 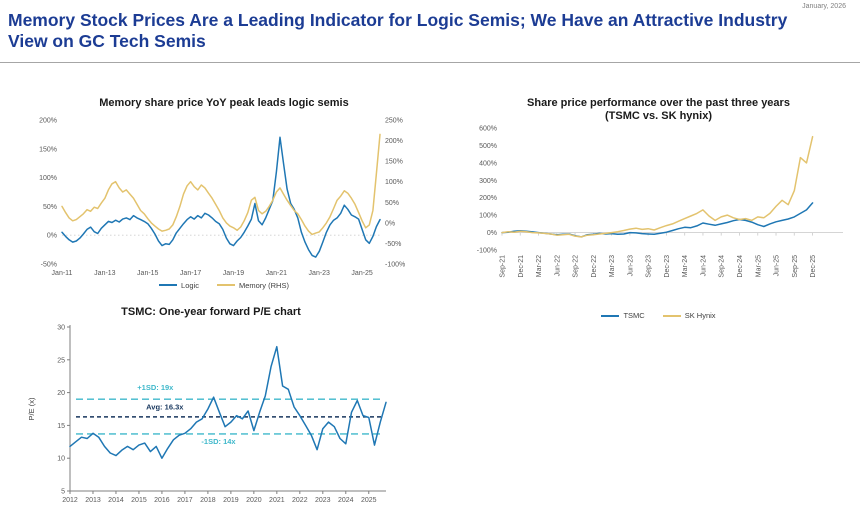 What do you see at coordinates (277, 273) in the screenshot?
I see `svg-text: Jan-21` at bounding box center [277, 273].